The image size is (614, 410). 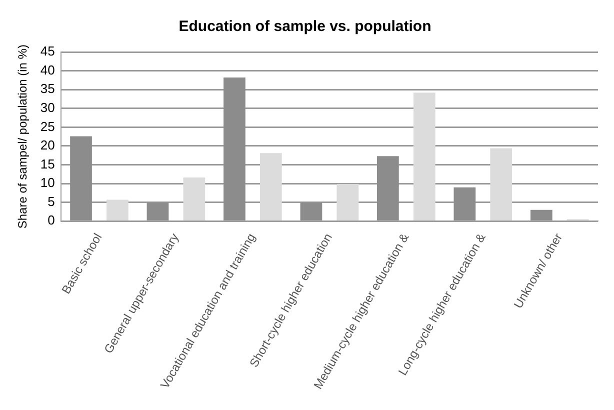 What do you see at coordinates (47, 51) in the screenshot?
I see `y-tick-label: 45` at bounding box center [47, 51].